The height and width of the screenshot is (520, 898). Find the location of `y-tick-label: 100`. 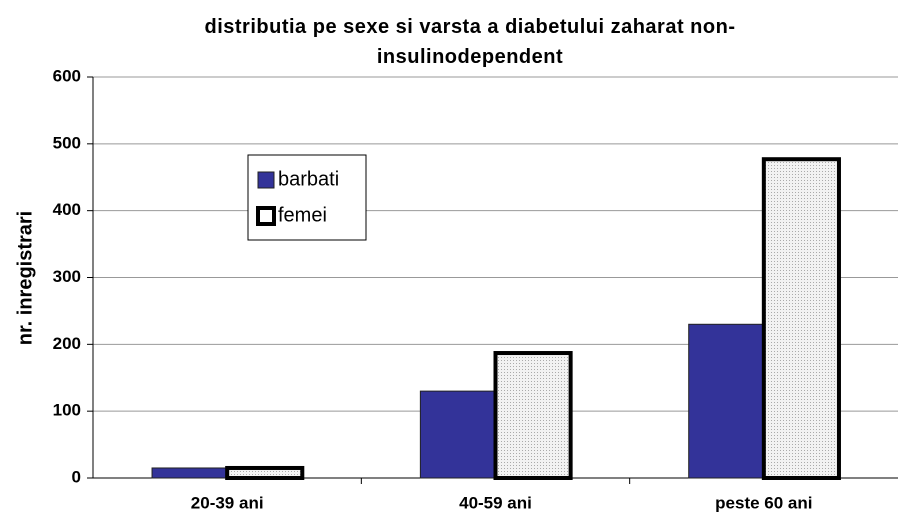

y-tick-label: 100 is located at coordinates (67, 410).